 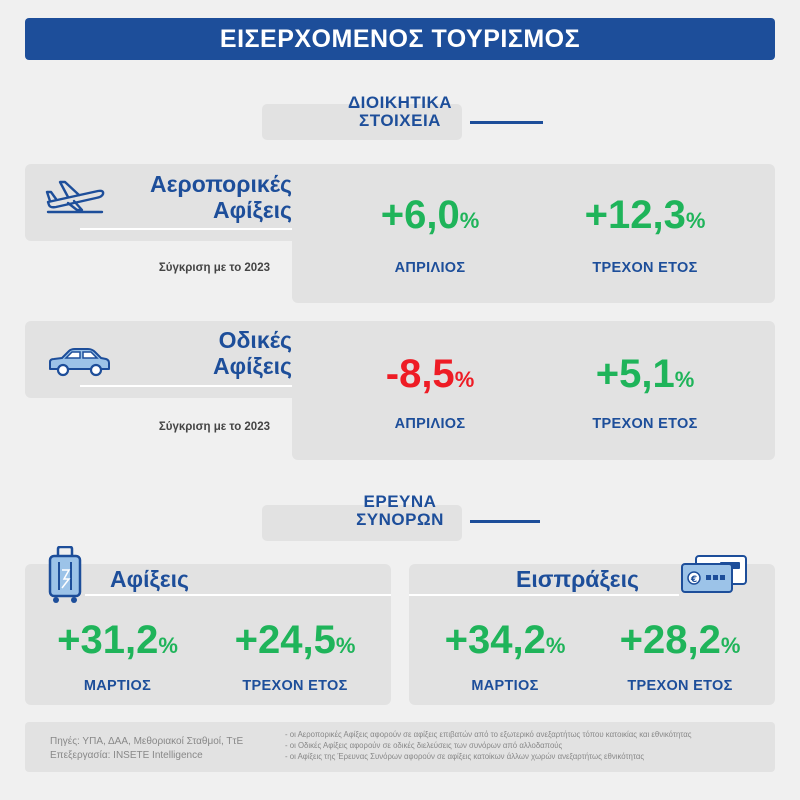 I want to click on car-icon, so click(x=79, y=362).